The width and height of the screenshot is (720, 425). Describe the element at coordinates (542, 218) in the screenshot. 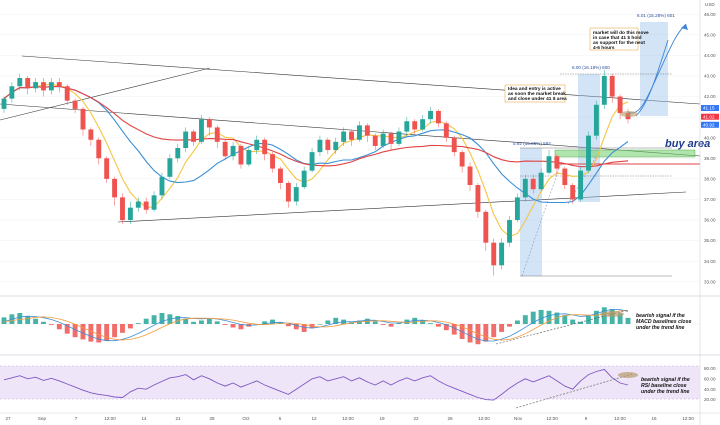

I see `projection-dashed` at that location.